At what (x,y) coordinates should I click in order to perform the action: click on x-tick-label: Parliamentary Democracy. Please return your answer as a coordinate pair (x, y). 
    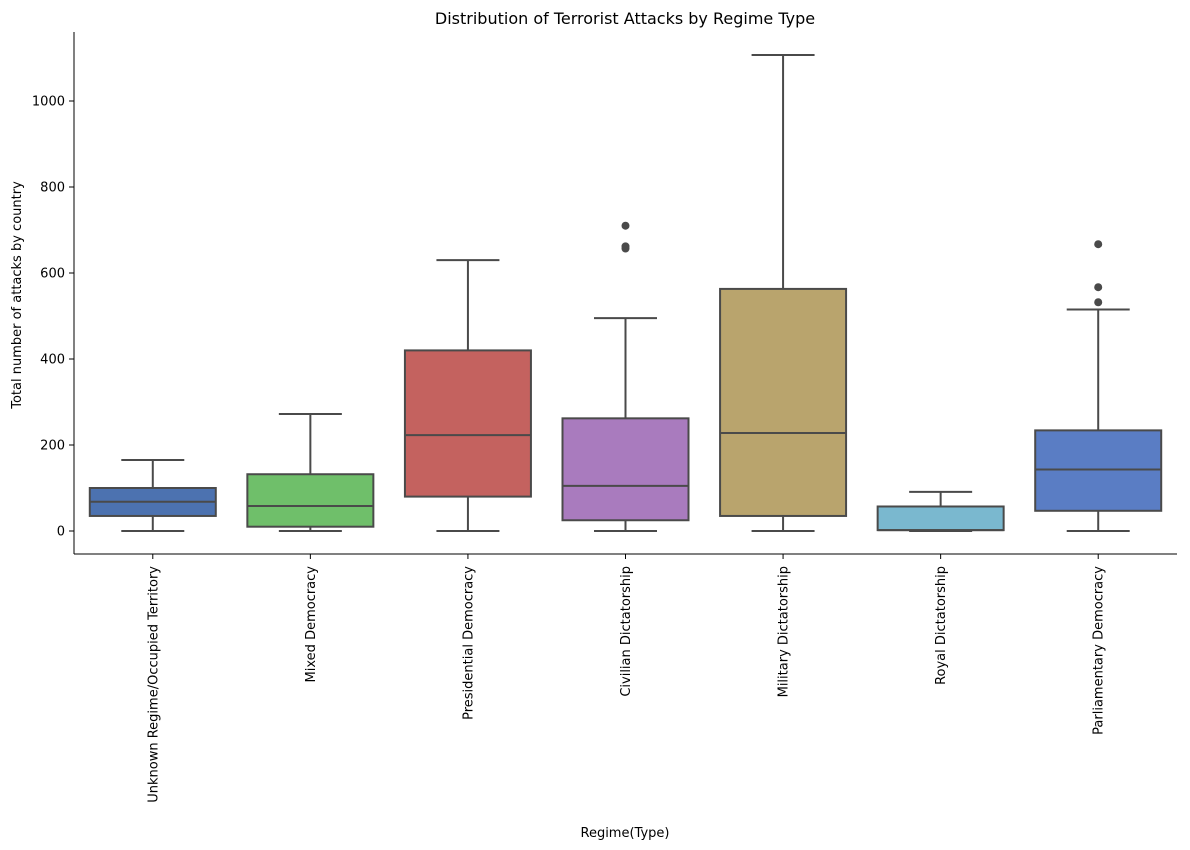
    Looking at the image, I should click on (1099, 650).